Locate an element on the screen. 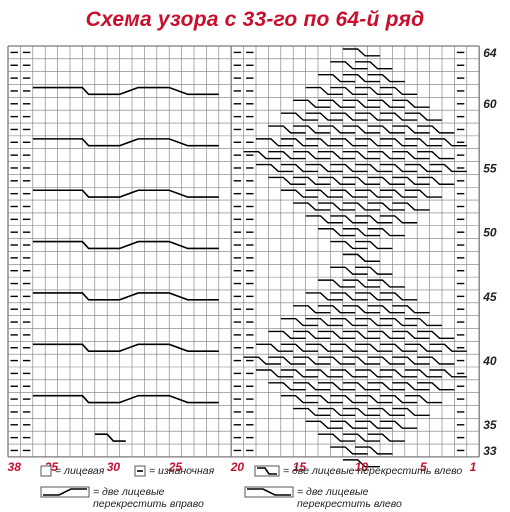  row-number: 55 is located at coordinates (490, 168).